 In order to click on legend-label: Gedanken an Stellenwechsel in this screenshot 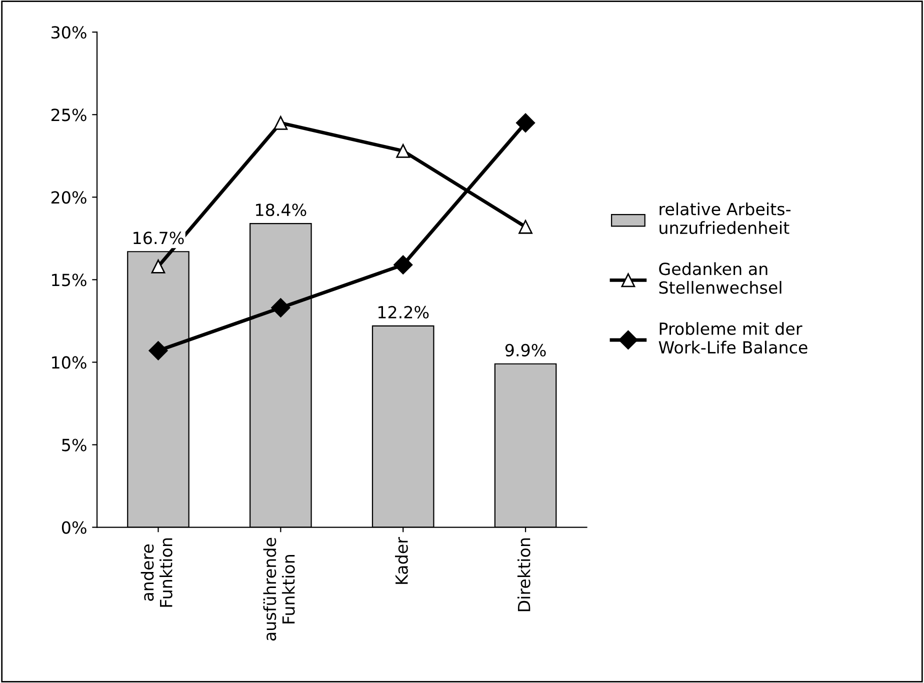, I will do `click(720, 278)`.